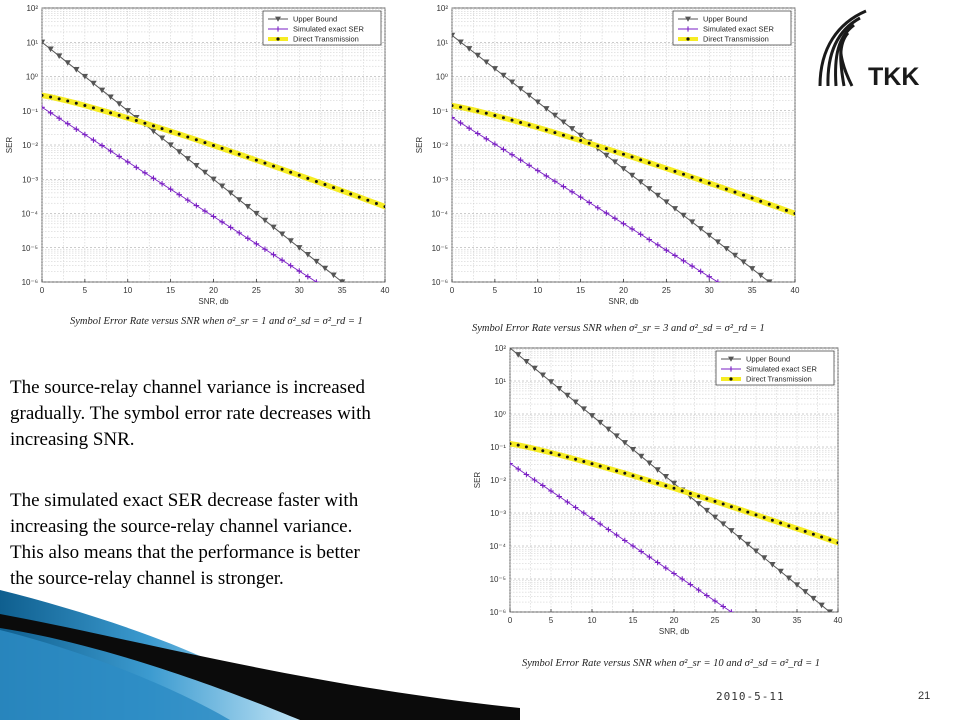  Describe the element at coordinates (439, 214) in the screenshot. I see `y-tick-label: 10⁻⁴` at that location.